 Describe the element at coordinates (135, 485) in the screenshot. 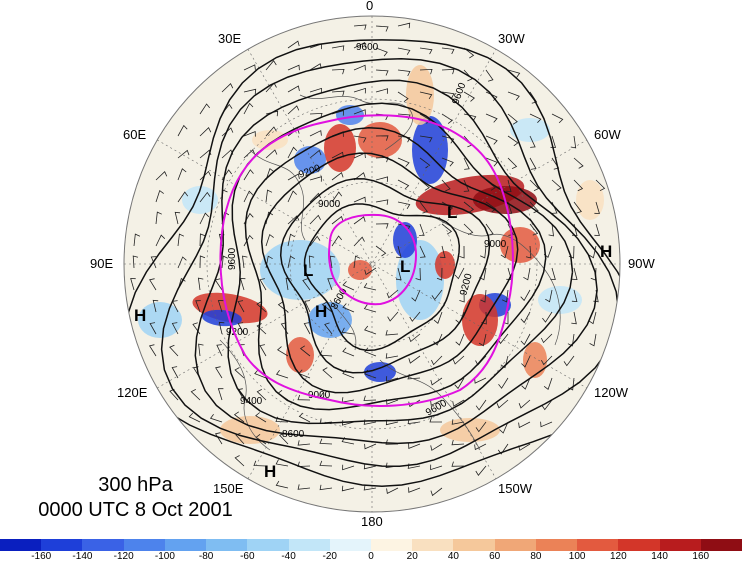

I see `pressure-level: 300 hPa` at that location.